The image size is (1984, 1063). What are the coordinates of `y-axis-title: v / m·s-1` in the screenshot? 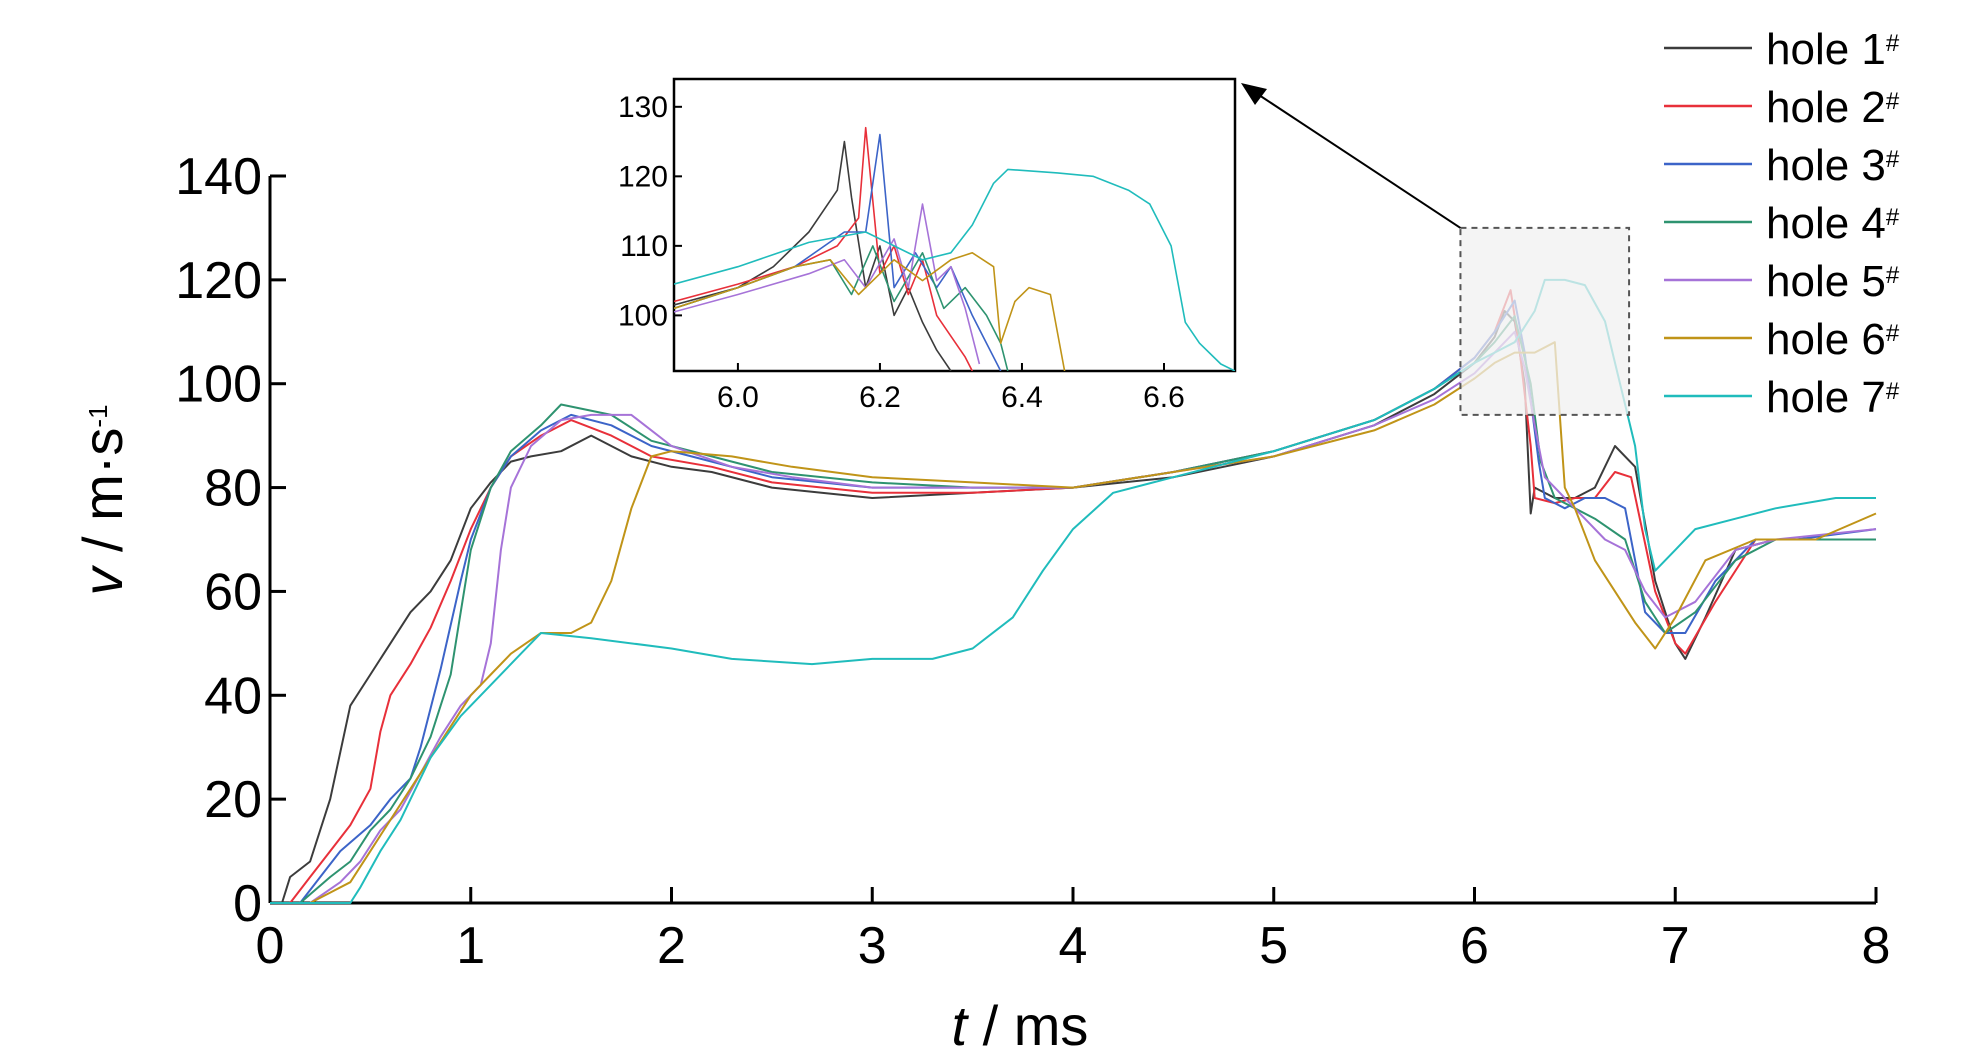 It's located at (102, 499).